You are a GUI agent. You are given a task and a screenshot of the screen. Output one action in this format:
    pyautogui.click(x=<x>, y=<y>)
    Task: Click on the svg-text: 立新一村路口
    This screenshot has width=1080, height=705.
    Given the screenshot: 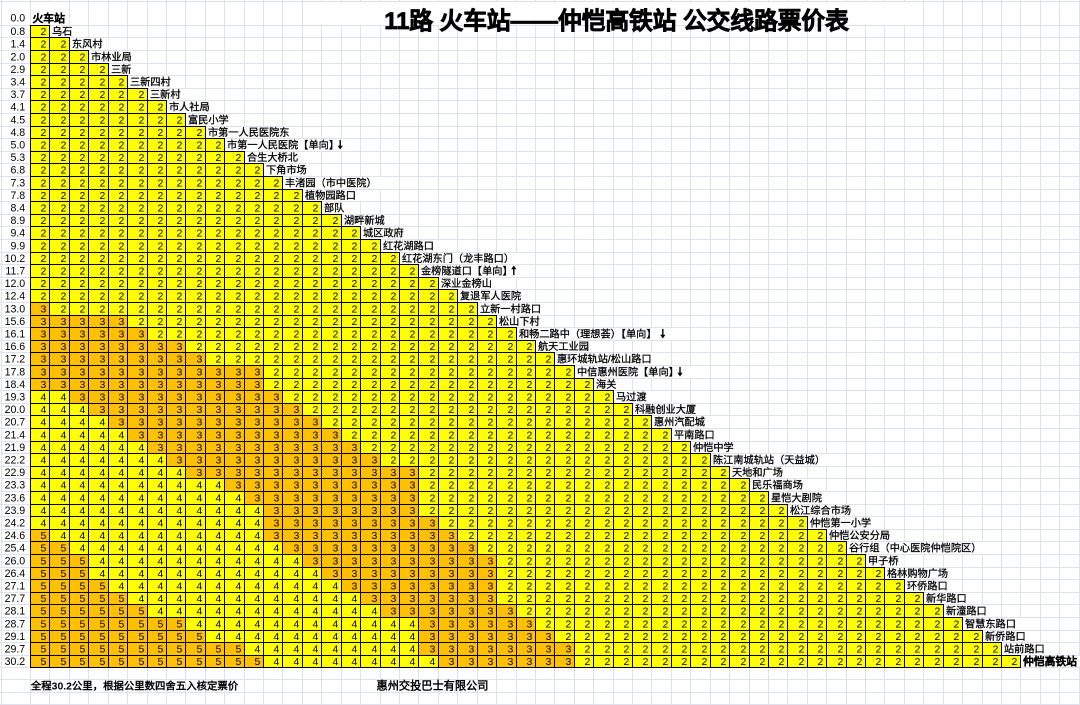 What is the action you would take?
    pyautogui.click(x=510, y=308)
    